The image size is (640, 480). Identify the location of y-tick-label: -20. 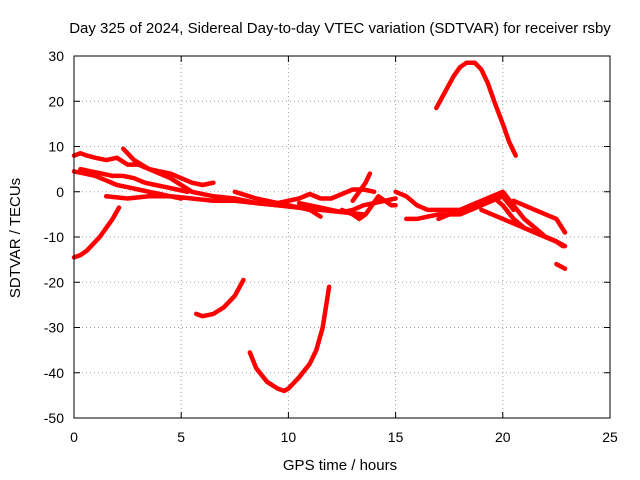
(54, 282).